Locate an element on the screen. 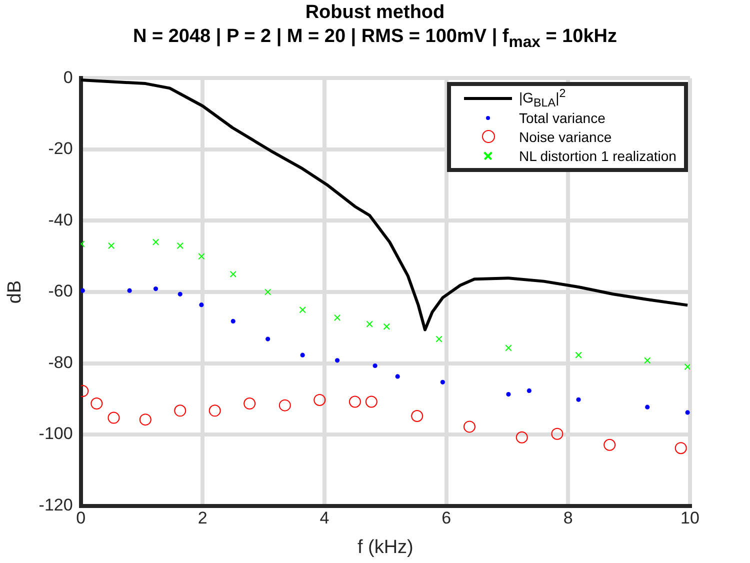 The width and height of the screenshot is (750, 563). y-tick-label: -60 is located at coordinates (60, 291).